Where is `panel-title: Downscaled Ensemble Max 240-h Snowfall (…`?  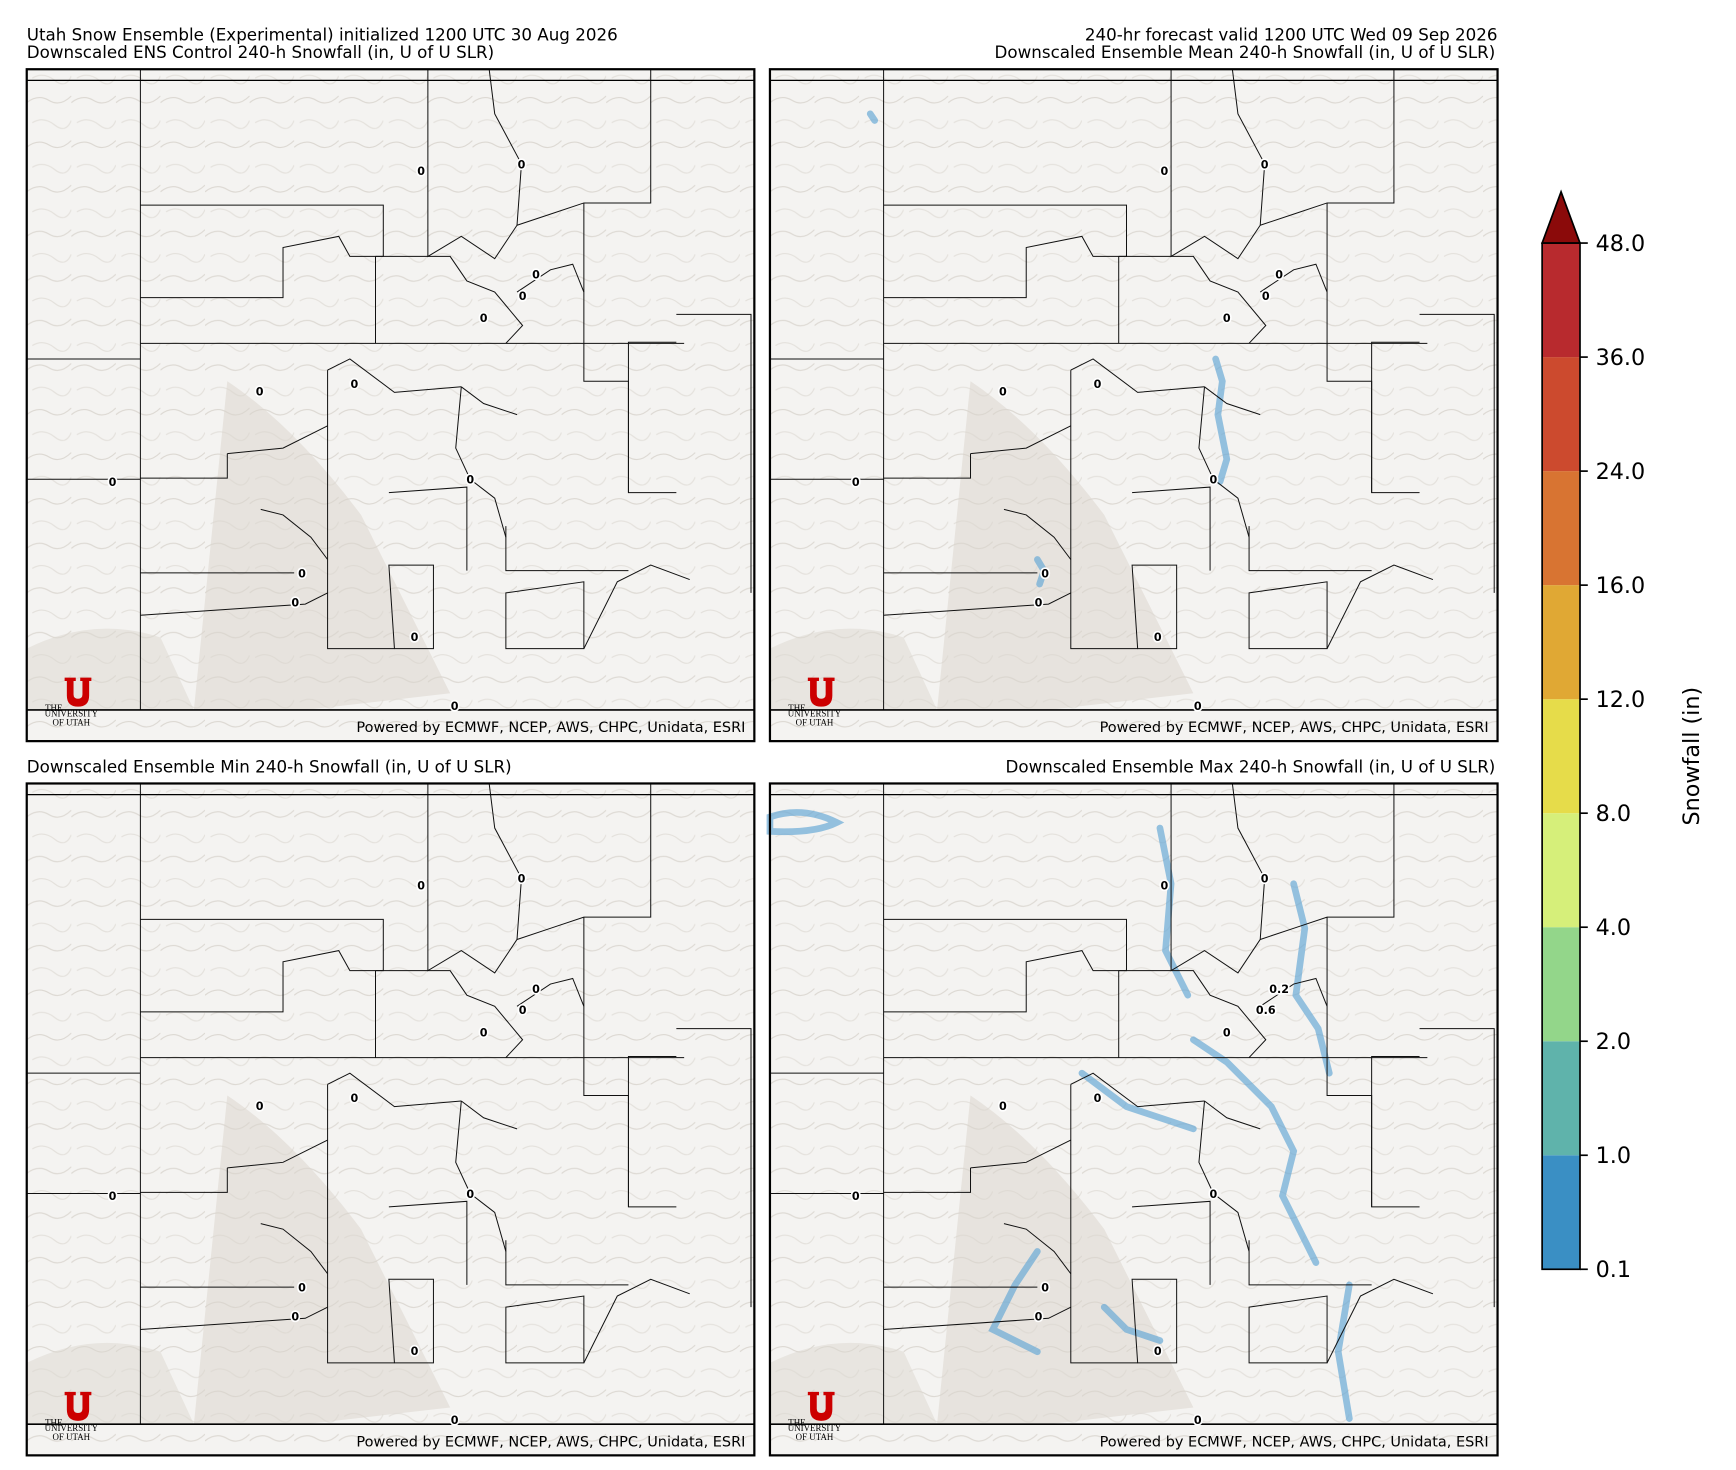 panel-title: Downscaled Ensemble Max 240-h Snowfall (… is located at coordinates (1251, 766).